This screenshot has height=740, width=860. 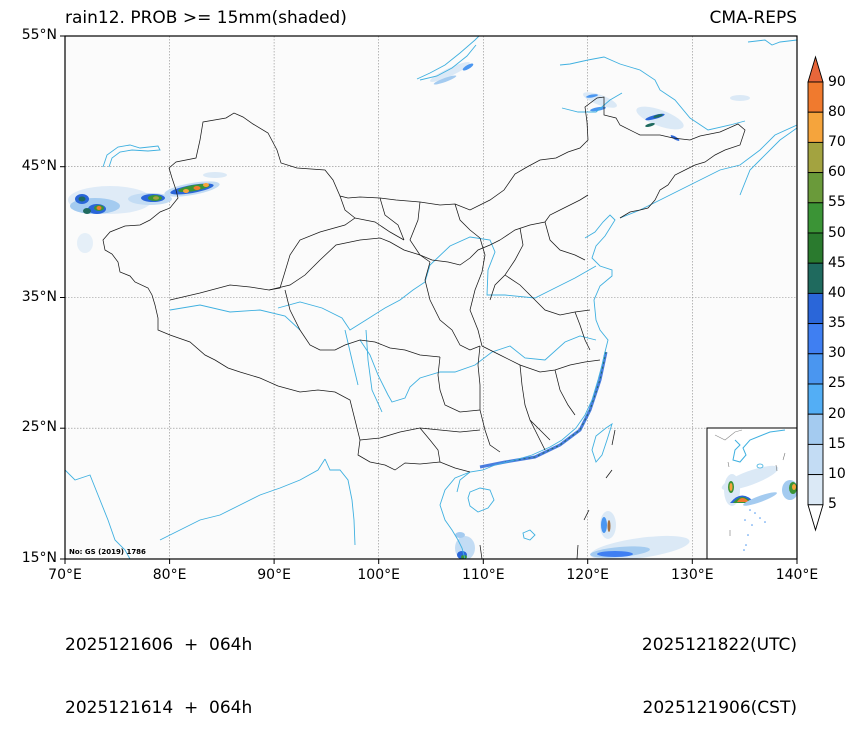 I want to click on colorbar-label-20: 20, so click(x=837, y=414).